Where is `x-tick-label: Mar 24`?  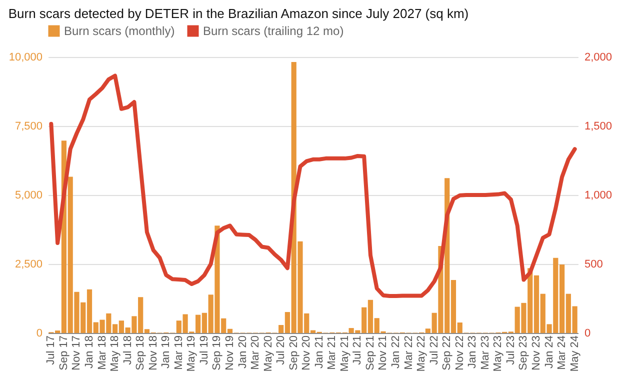 x-tick-label: Mar 24 is located at coordinates (562, 353).